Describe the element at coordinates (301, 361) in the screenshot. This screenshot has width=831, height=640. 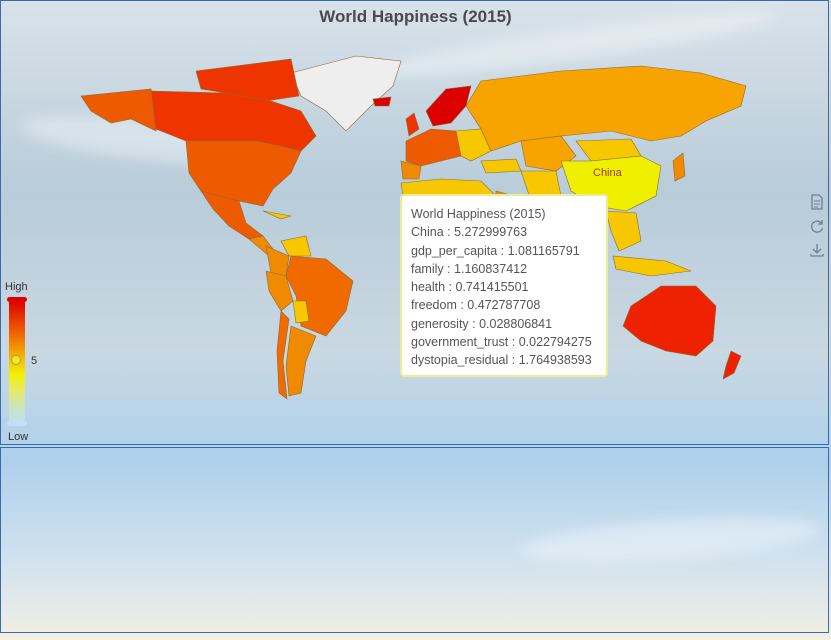
I see `country-argentina` at that location.